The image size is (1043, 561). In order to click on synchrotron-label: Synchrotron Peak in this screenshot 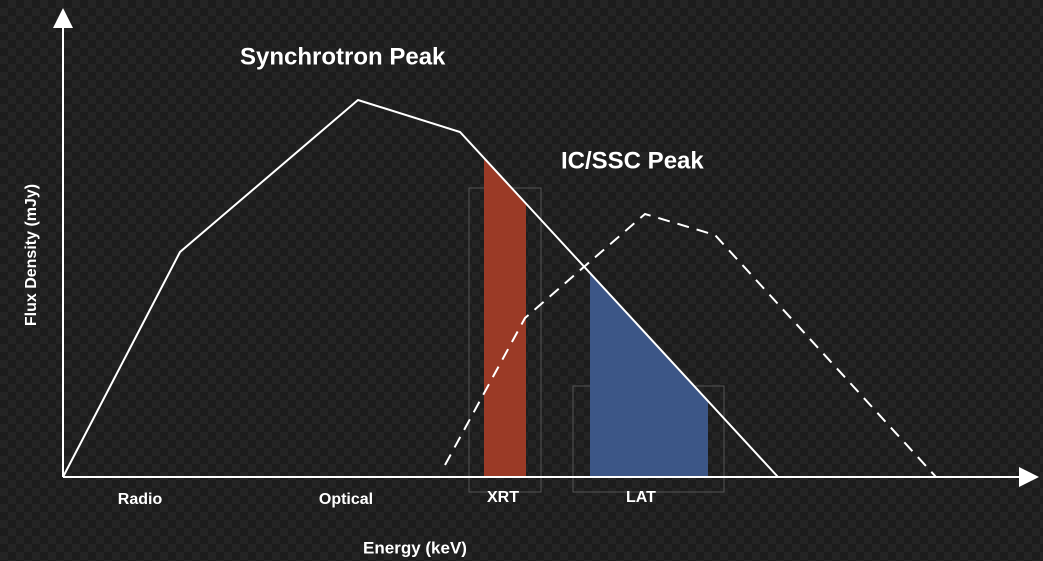, I will do `click(343, 56)`.